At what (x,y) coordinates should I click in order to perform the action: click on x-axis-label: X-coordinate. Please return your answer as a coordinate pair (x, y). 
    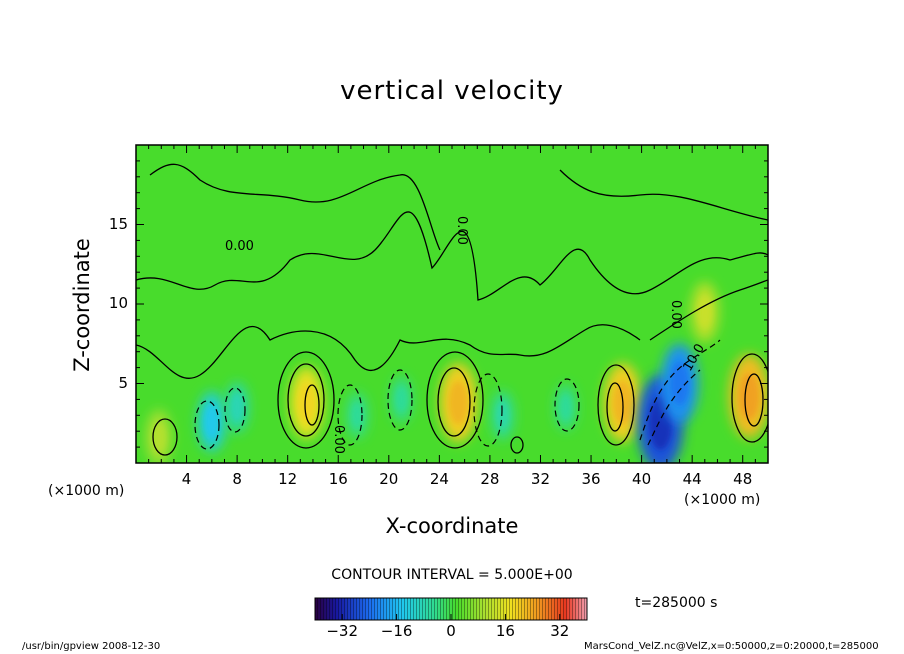
    Looking at the image, I should click on (452, 526).